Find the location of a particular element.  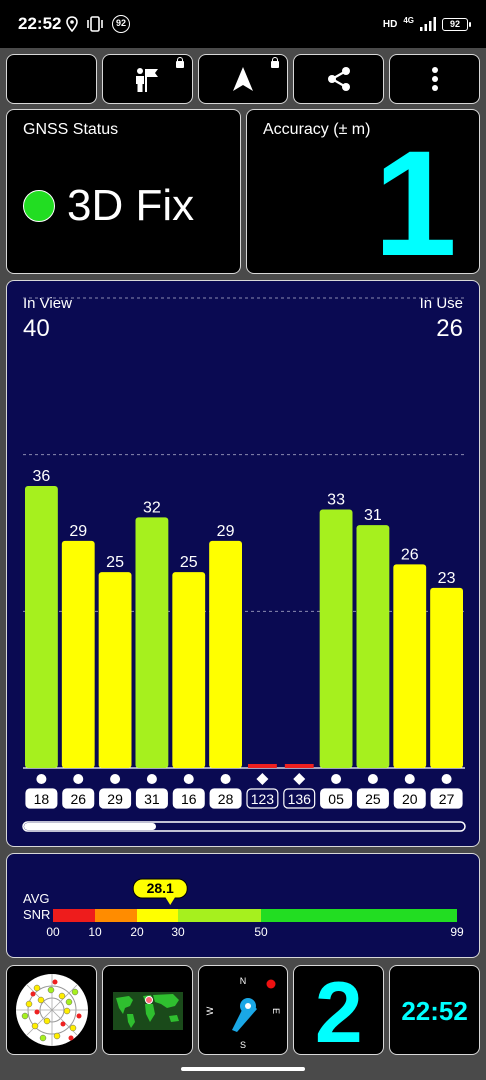

share-button is located at coordinates (339, 79).